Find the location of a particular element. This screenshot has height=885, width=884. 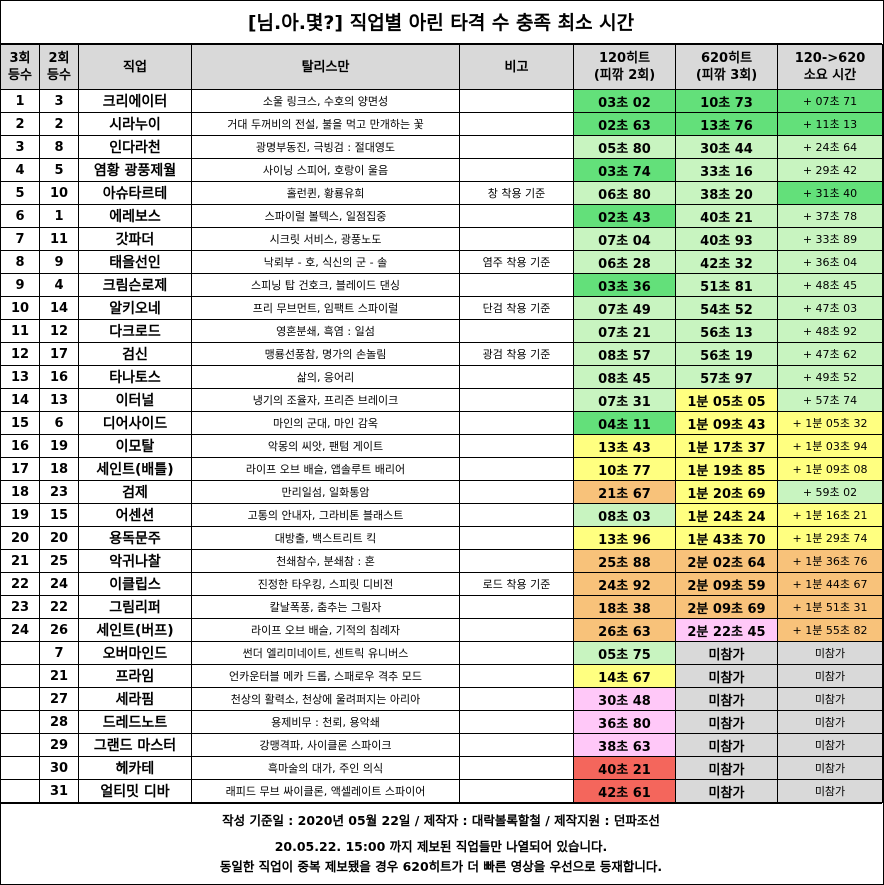

diff-cell: + 11초 13 is located at coordinates (830, 124).